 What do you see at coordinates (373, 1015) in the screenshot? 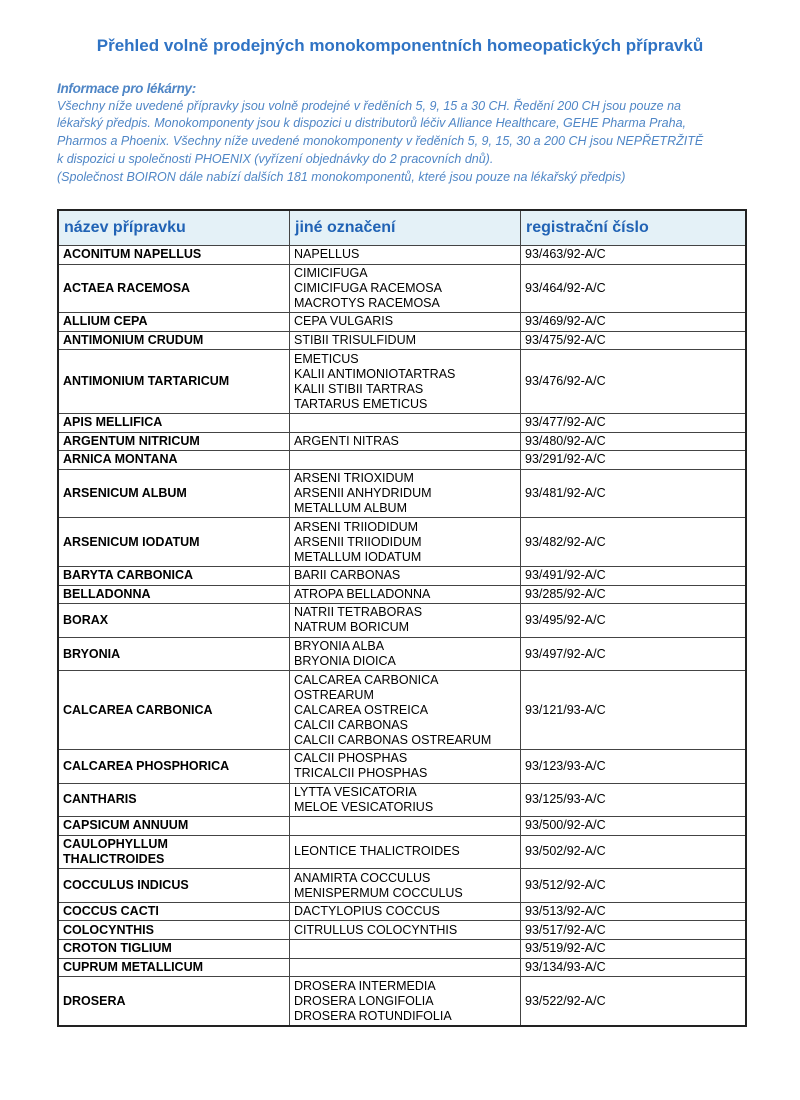
I see `alias: DROSERA ROTUNDIFOLIA` at bounding box center [373, 1015].